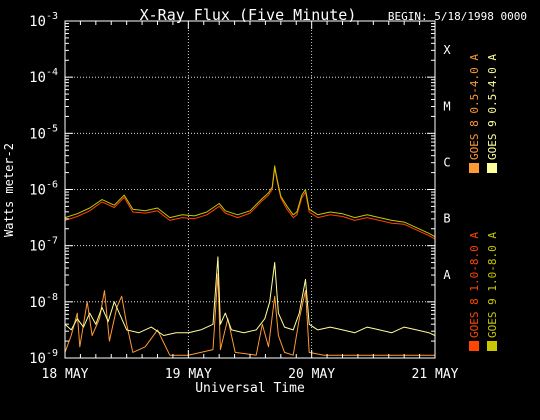  Describe the element at coordinates (435, 374) in the screenshot. I see `x-tick-label: 21 MAY` at that location.